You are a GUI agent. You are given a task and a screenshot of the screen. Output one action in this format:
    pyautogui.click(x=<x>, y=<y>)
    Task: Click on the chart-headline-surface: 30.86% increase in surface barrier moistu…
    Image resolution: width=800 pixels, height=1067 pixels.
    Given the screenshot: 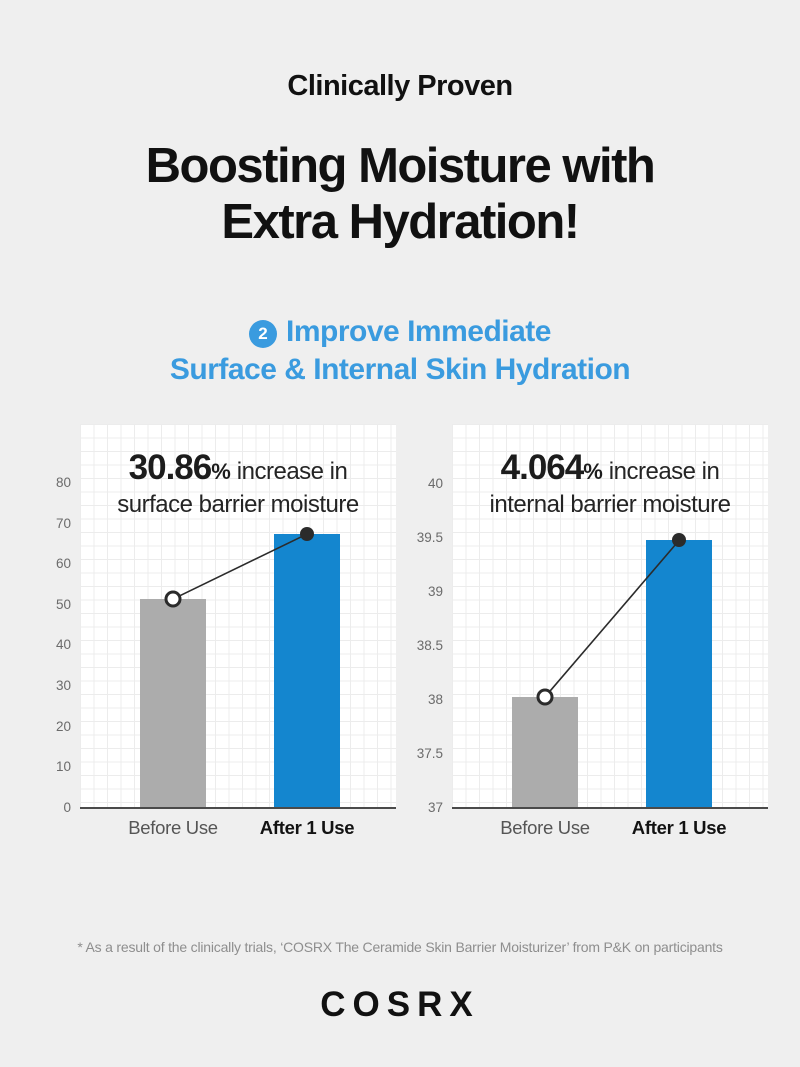 What is the action you would take?
    pyautogui.click(x=238, y=483)
    